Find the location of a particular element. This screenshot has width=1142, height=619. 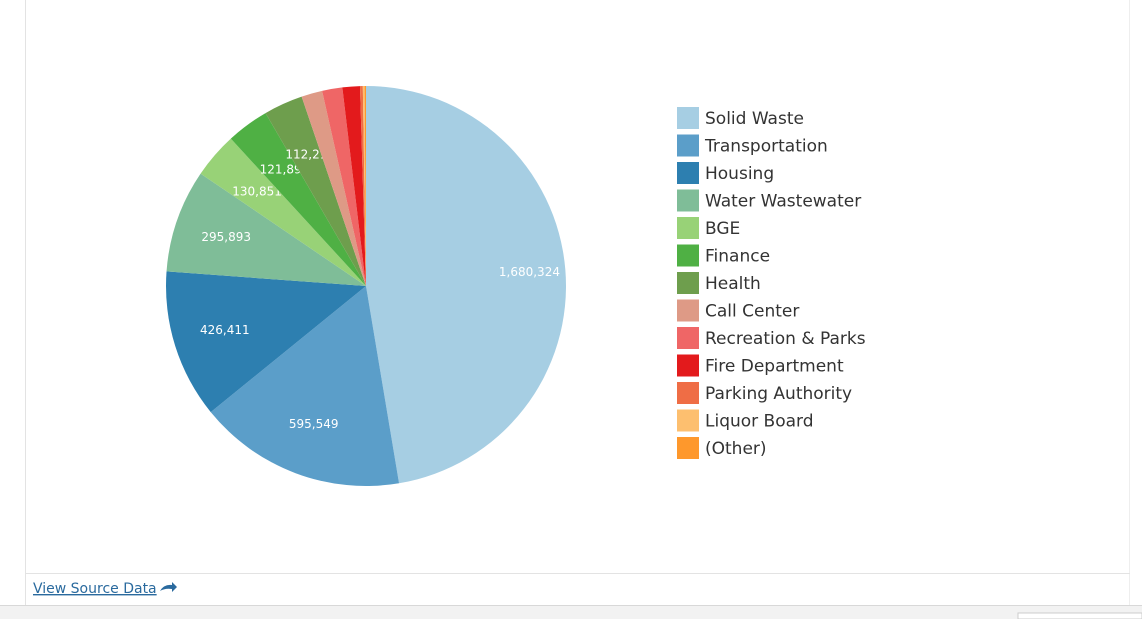

legend-label: Recreation & Parks is located at coordinates (785, 339).